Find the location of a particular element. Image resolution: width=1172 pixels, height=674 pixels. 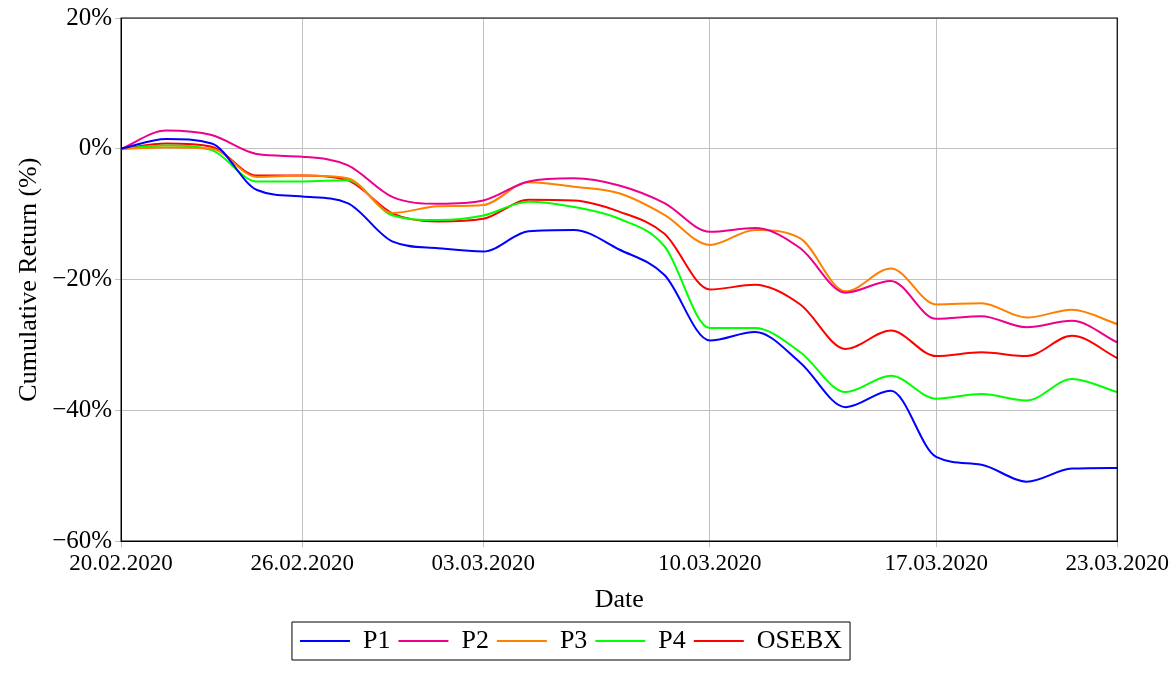

y-tick-label: −60% is located at coordinates (82, 539).